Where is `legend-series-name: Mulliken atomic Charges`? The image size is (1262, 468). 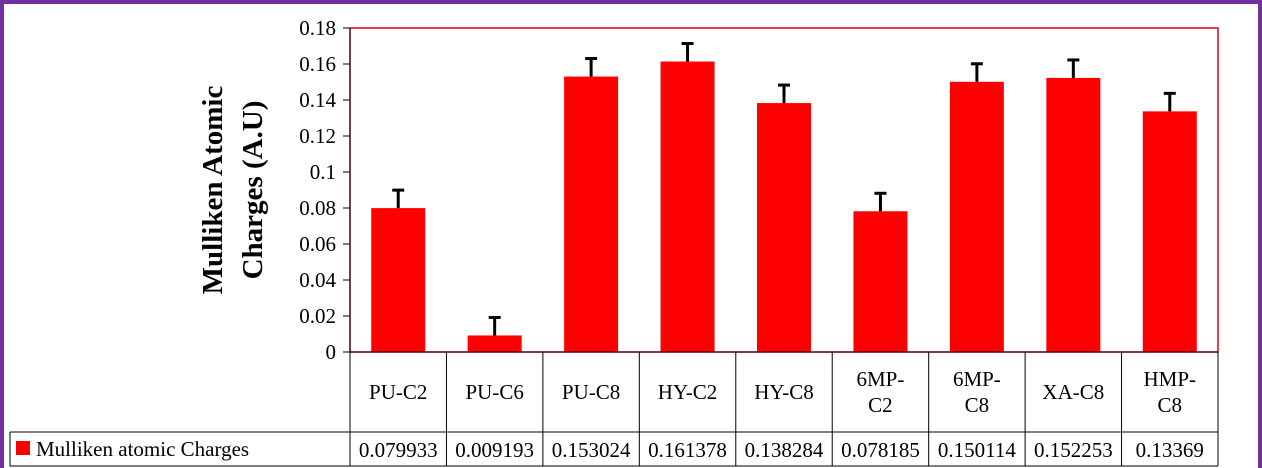
legend-series-name: Mulliken atomic Charges is located at coordinates (142, 449).